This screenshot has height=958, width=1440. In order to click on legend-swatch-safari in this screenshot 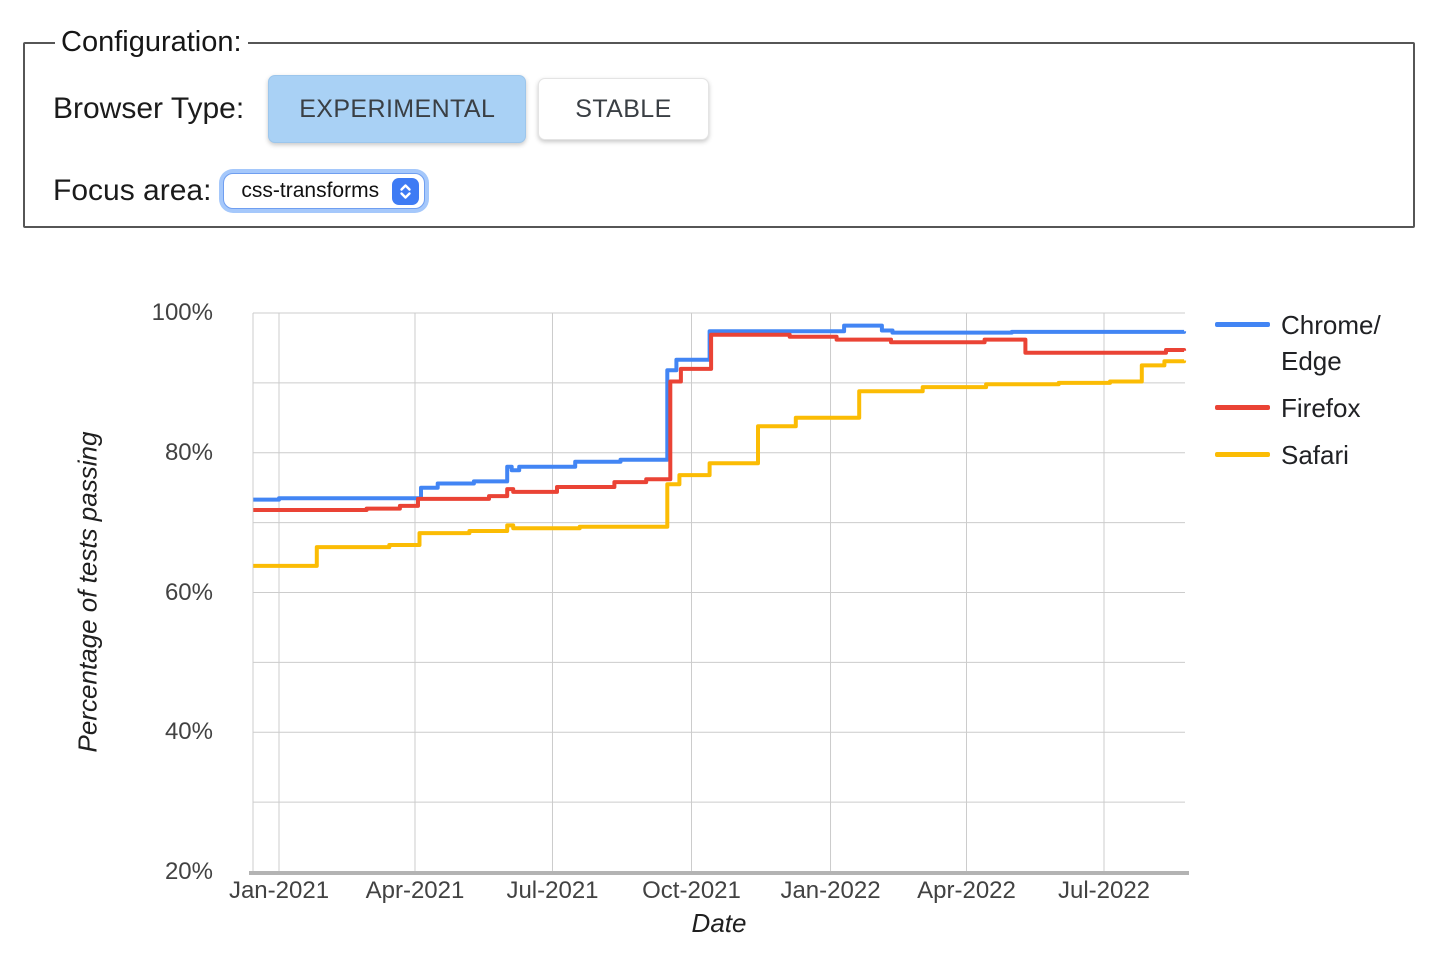, I will do `click(1242, 454)`.